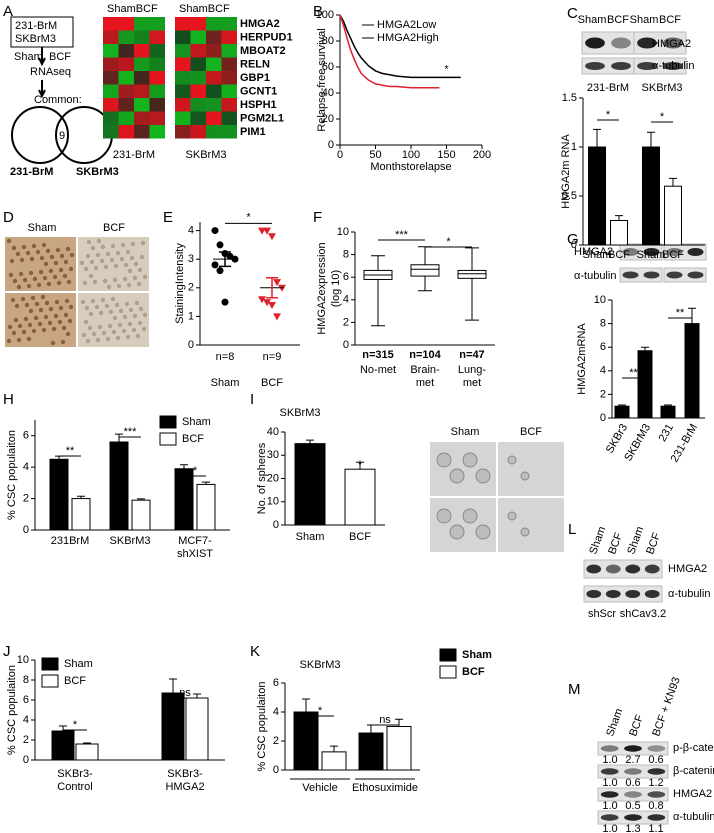 The image size is (714, 833). What do you see at coordinates (266, 37) in the screenshot?
I see `gene-label: HERPUD1` at bounding box center [266, 37].